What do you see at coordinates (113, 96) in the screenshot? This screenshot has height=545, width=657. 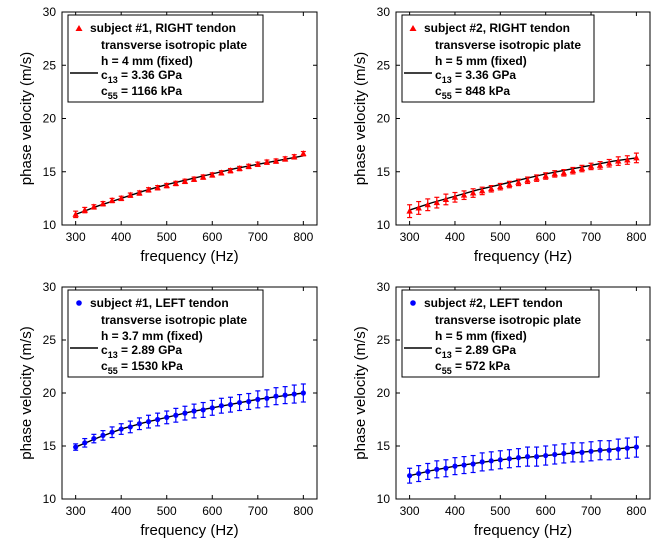 I see `legend-param-c55-sub: 55` at bounding box center [113, 96].